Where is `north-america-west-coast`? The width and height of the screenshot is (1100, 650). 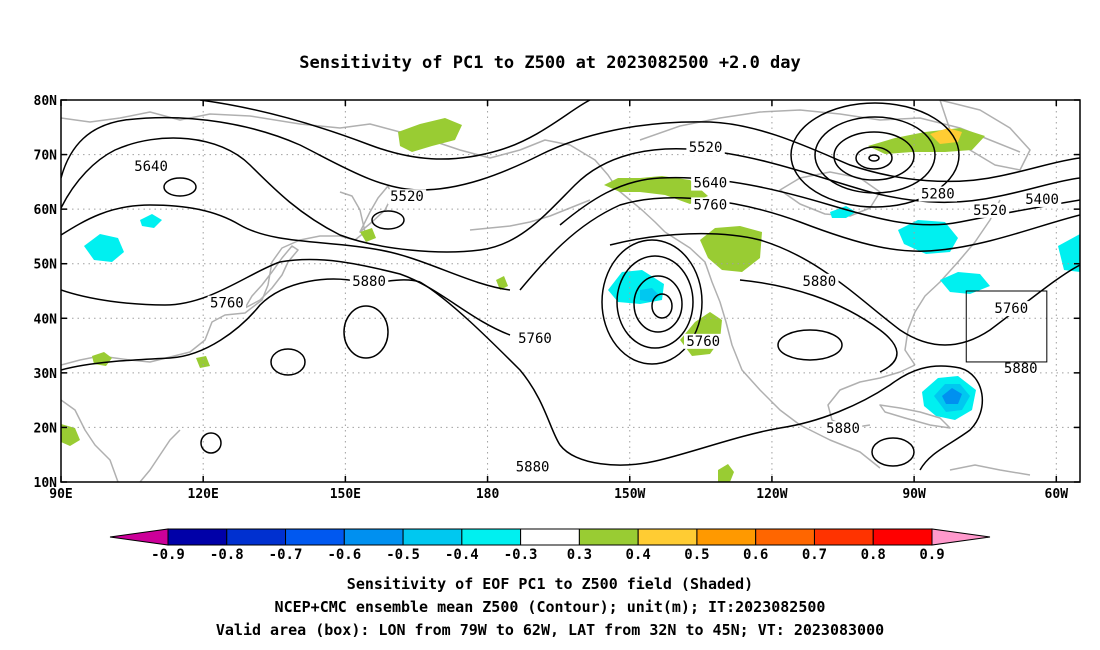
north-america-west-coast is located at coordinates (772, 350).